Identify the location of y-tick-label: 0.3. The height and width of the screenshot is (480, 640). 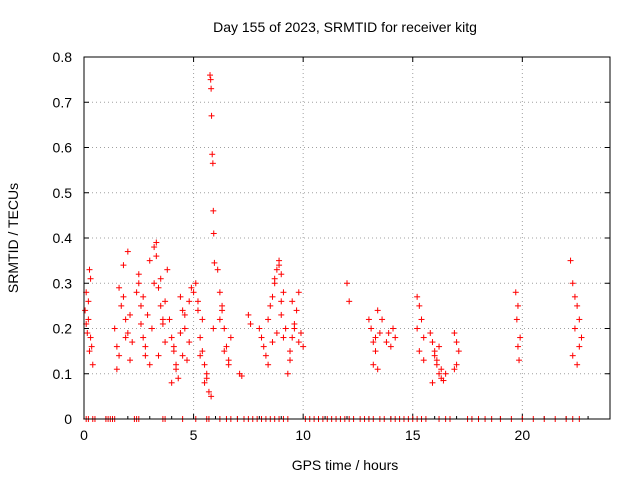
(63, 283).